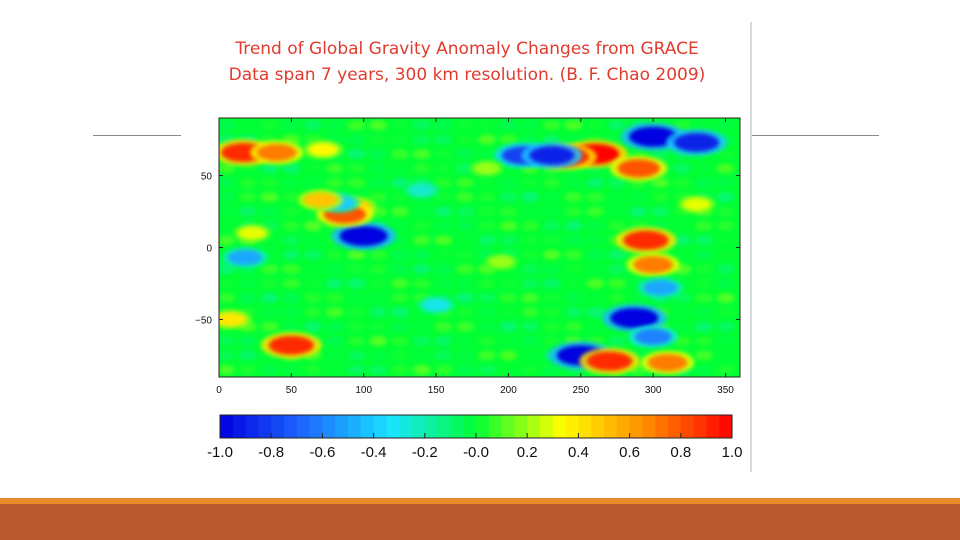 The width and height of the screenshot is (960, 540). Describe the element at coordinates (220, 452) in the screenshot. I see `colorbar-tick-label: -1.0` at that location.